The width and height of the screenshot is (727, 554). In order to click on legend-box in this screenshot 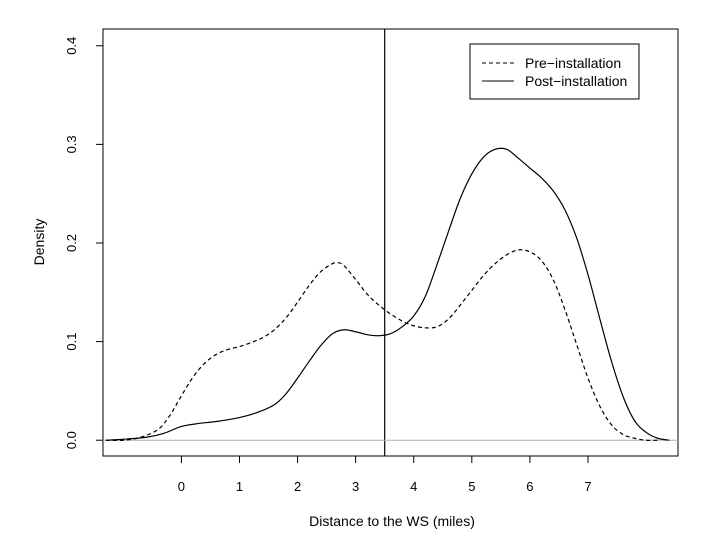, I will do `click(554, 71)`.